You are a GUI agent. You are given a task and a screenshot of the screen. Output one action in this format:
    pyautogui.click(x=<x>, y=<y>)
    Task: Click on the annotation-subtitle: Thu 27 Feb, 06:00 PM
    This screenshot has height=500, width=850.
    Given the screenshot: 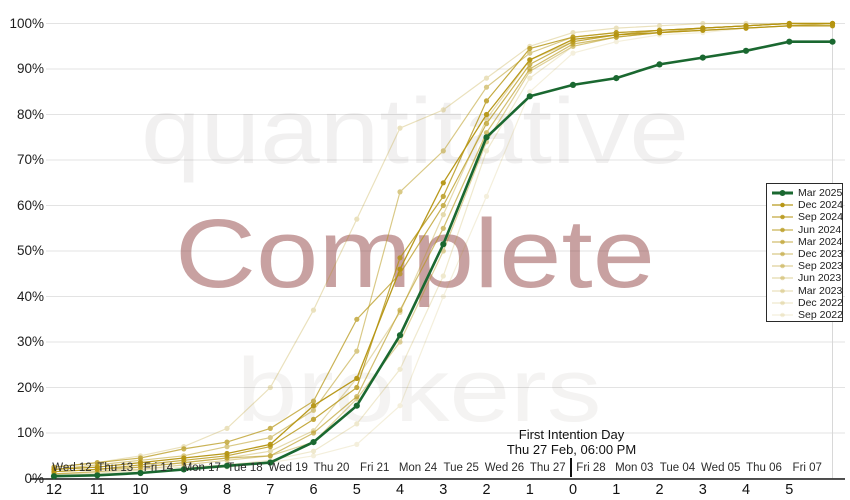 What is the action you would take?
    pyautogui.click(x=571, y=449)
    